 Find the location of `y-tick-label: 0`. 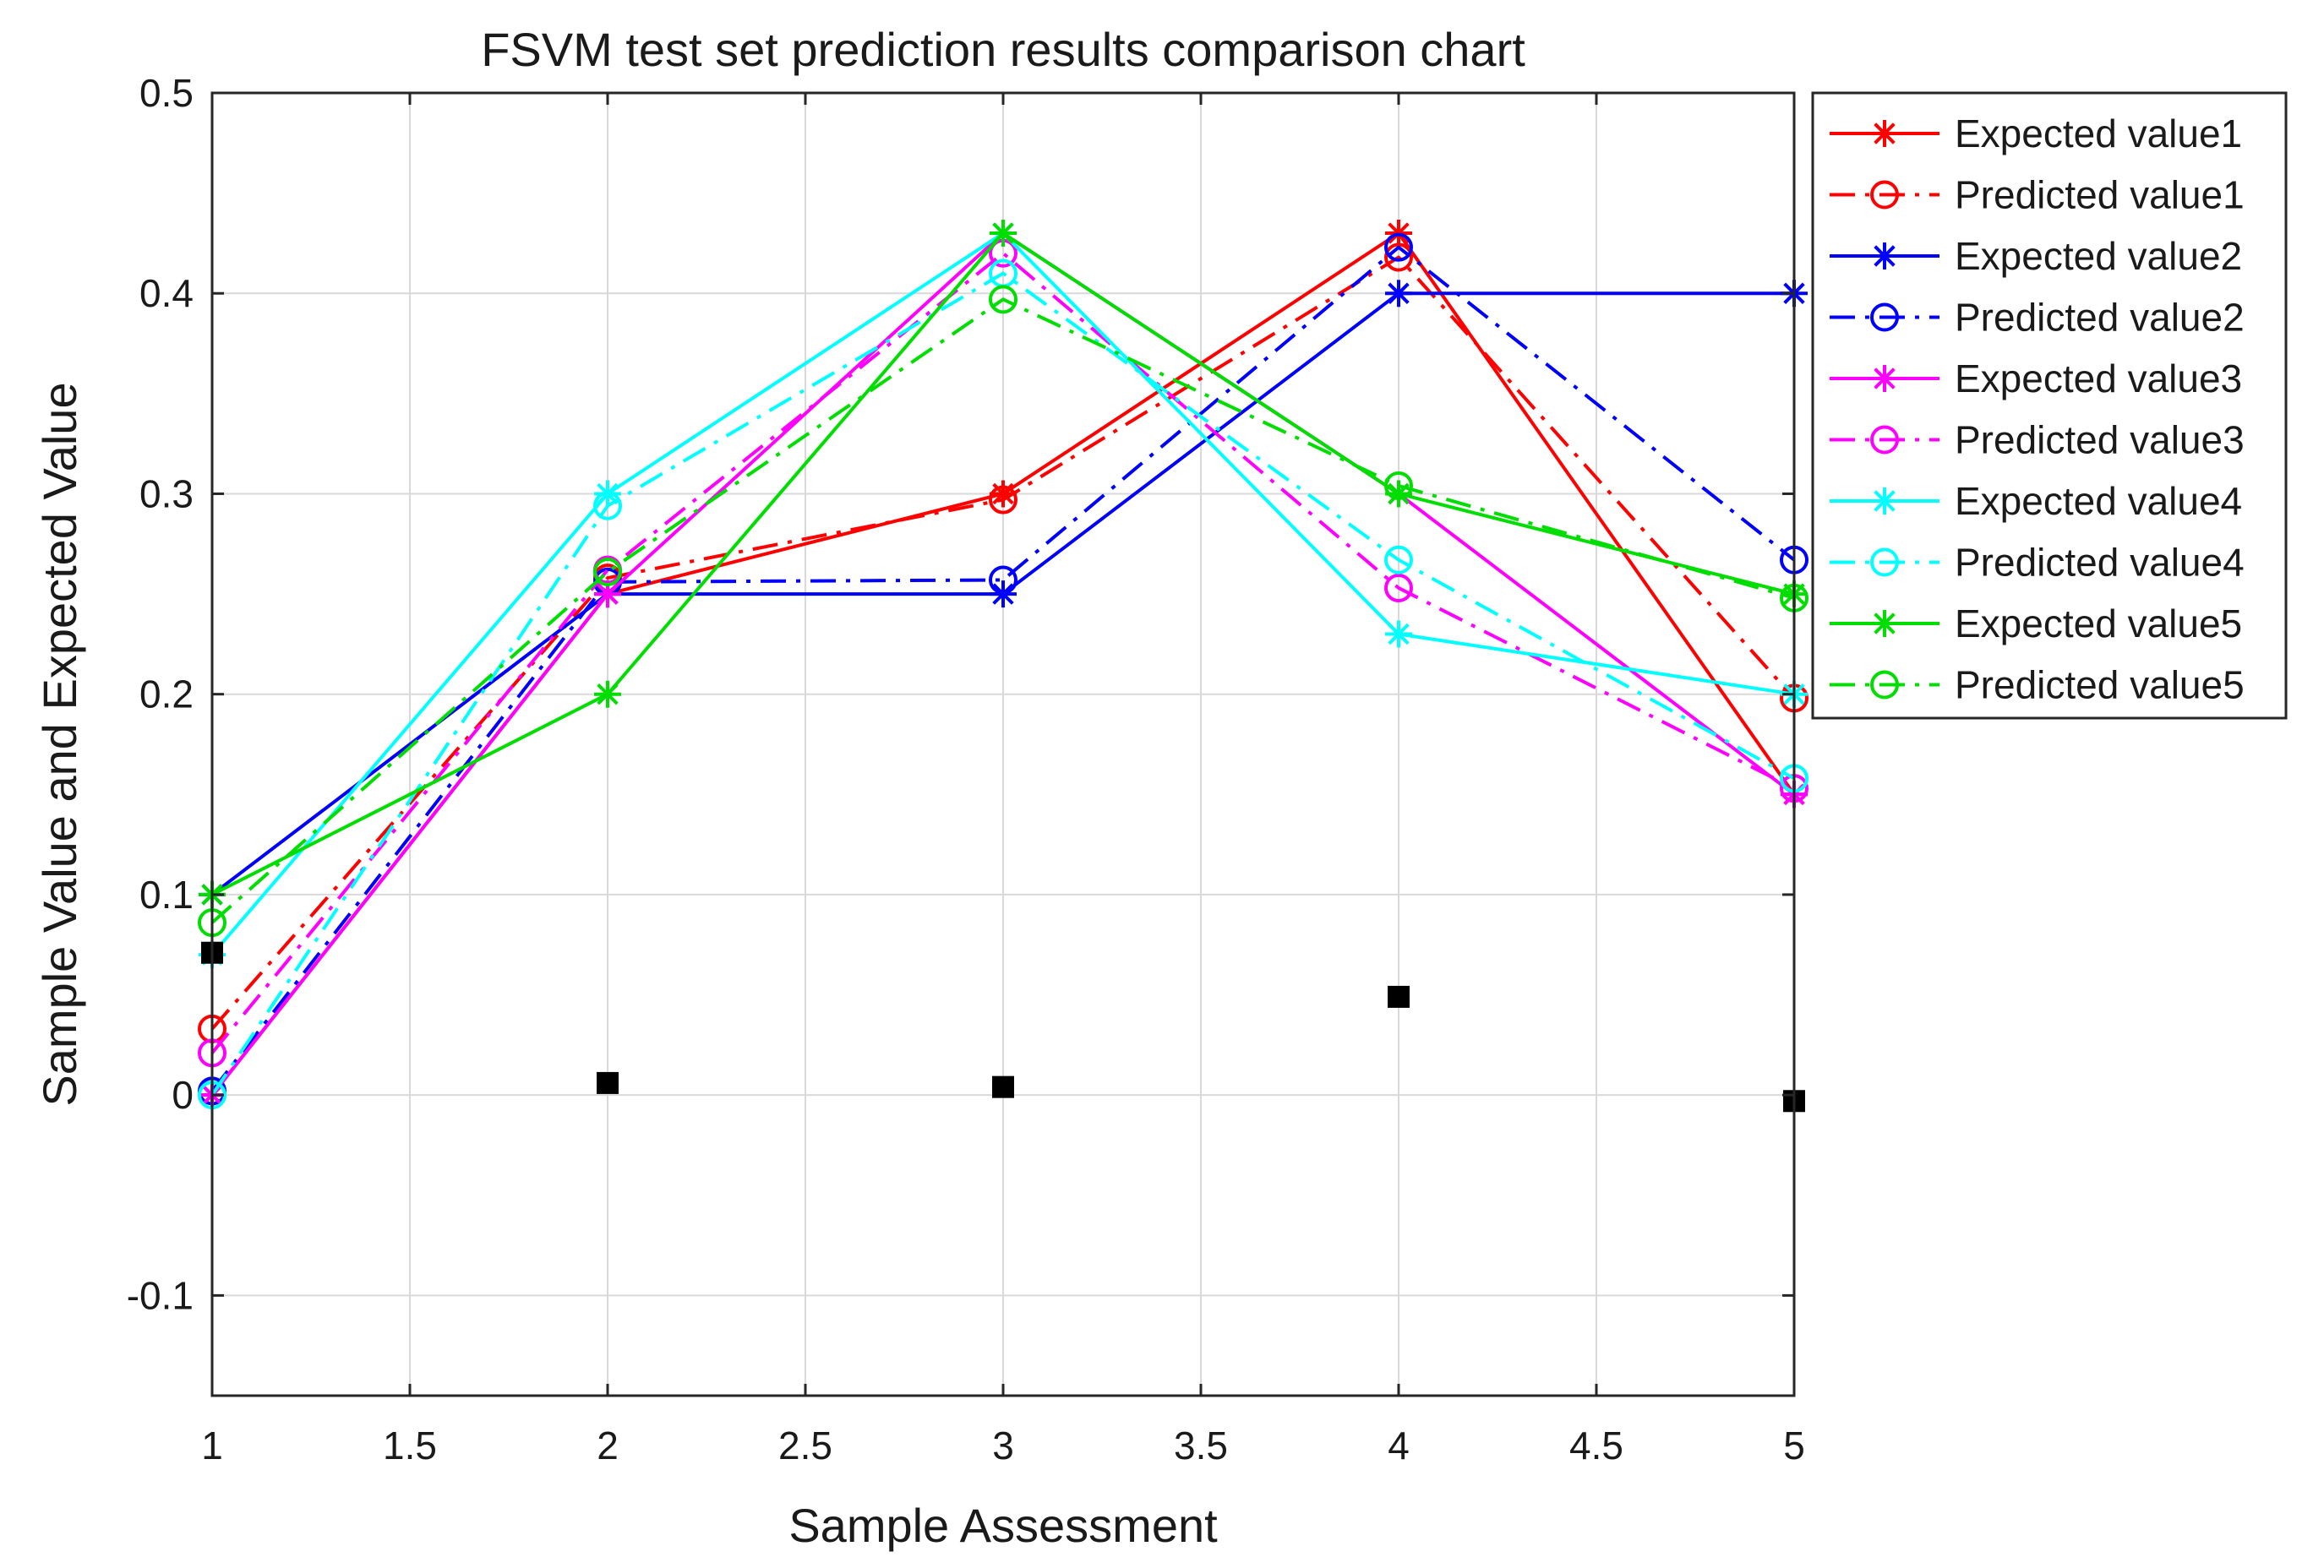

y-tick-label: 0 is located at coordinates (183, 1095).